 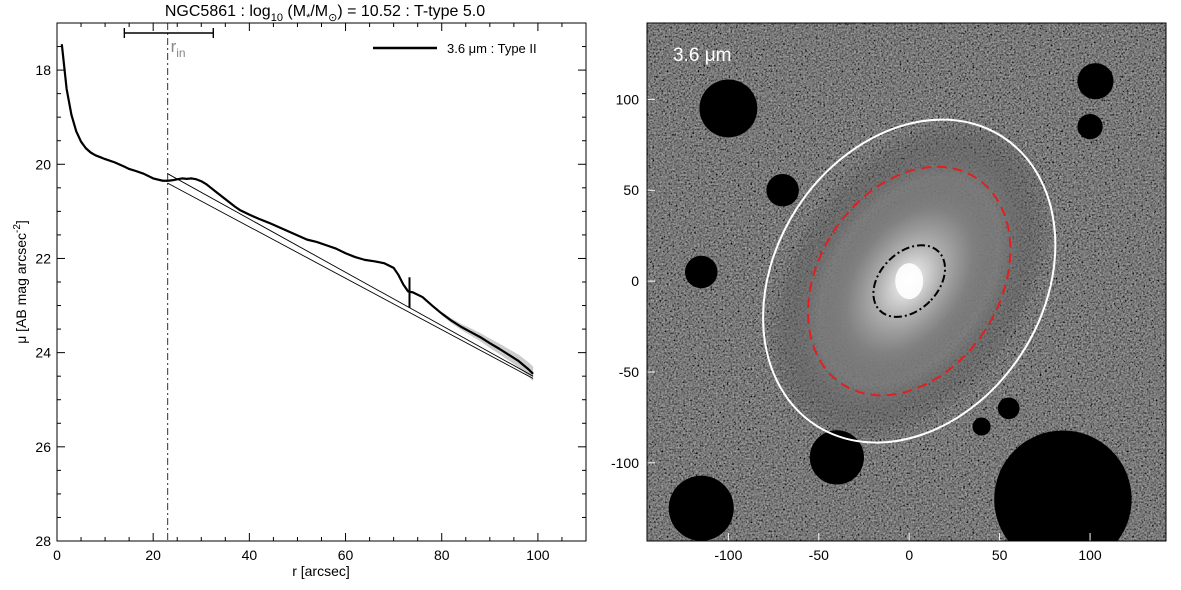 I want to click on x-tick-label: 40, so click(x=250, y=555).